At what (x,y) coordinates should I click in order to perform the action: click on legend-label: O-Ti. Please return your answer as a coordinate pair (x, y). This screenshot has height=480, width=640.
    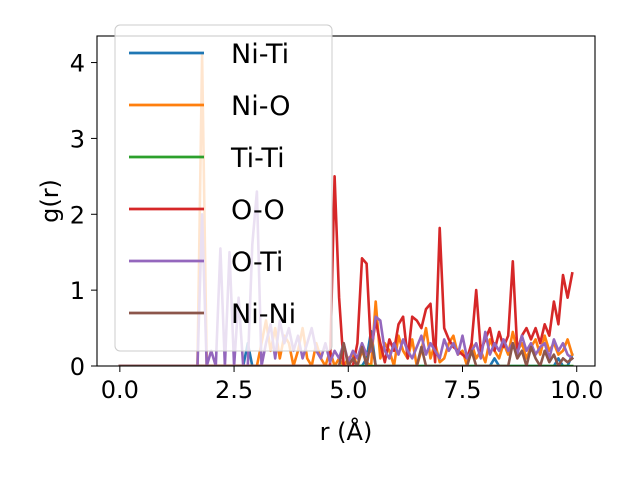
    Looking at the image, I should click on (257, 262).